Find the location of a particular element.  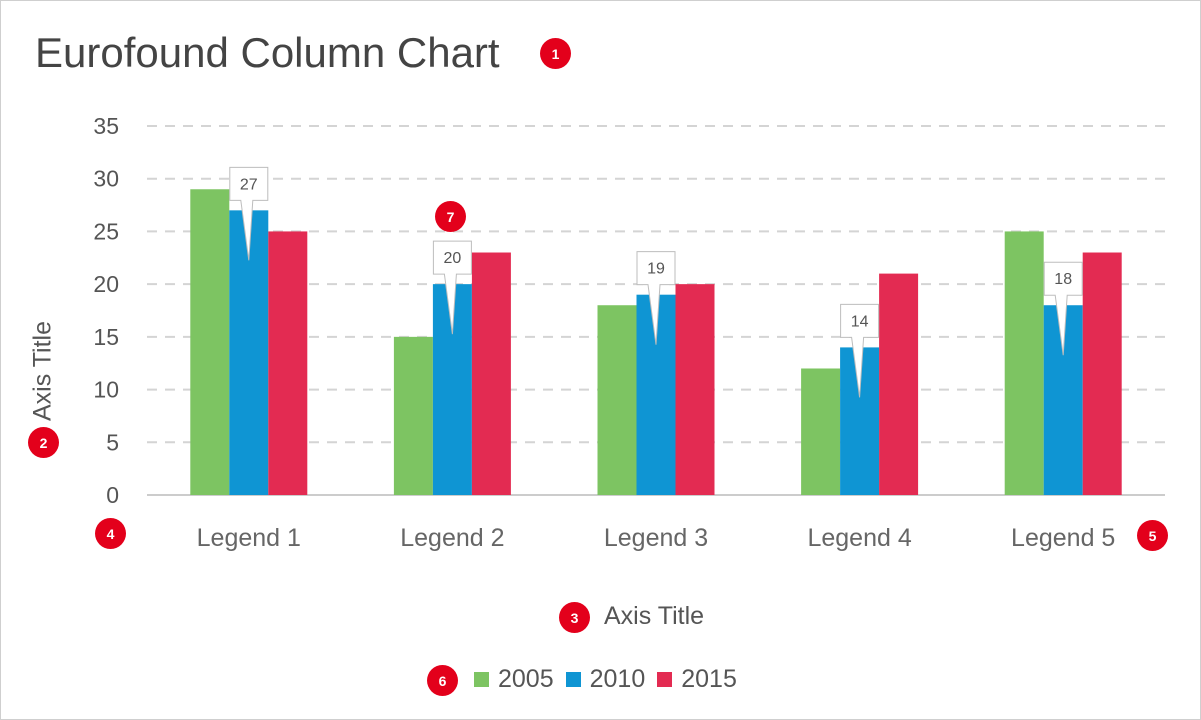

annotation-badge-4: 4 is located at coordinates (110, 533).